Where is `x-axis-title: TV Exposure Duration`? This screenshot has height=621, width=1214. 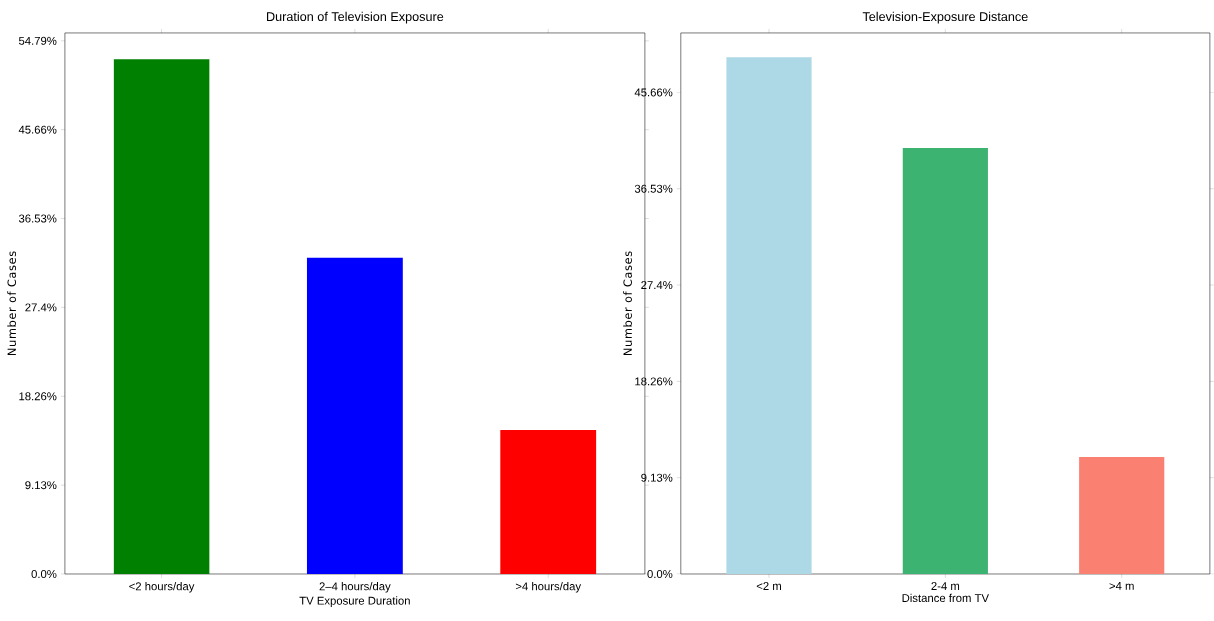
x-axis-title: TV Exposure Duration is located at coordinates (354, 601).